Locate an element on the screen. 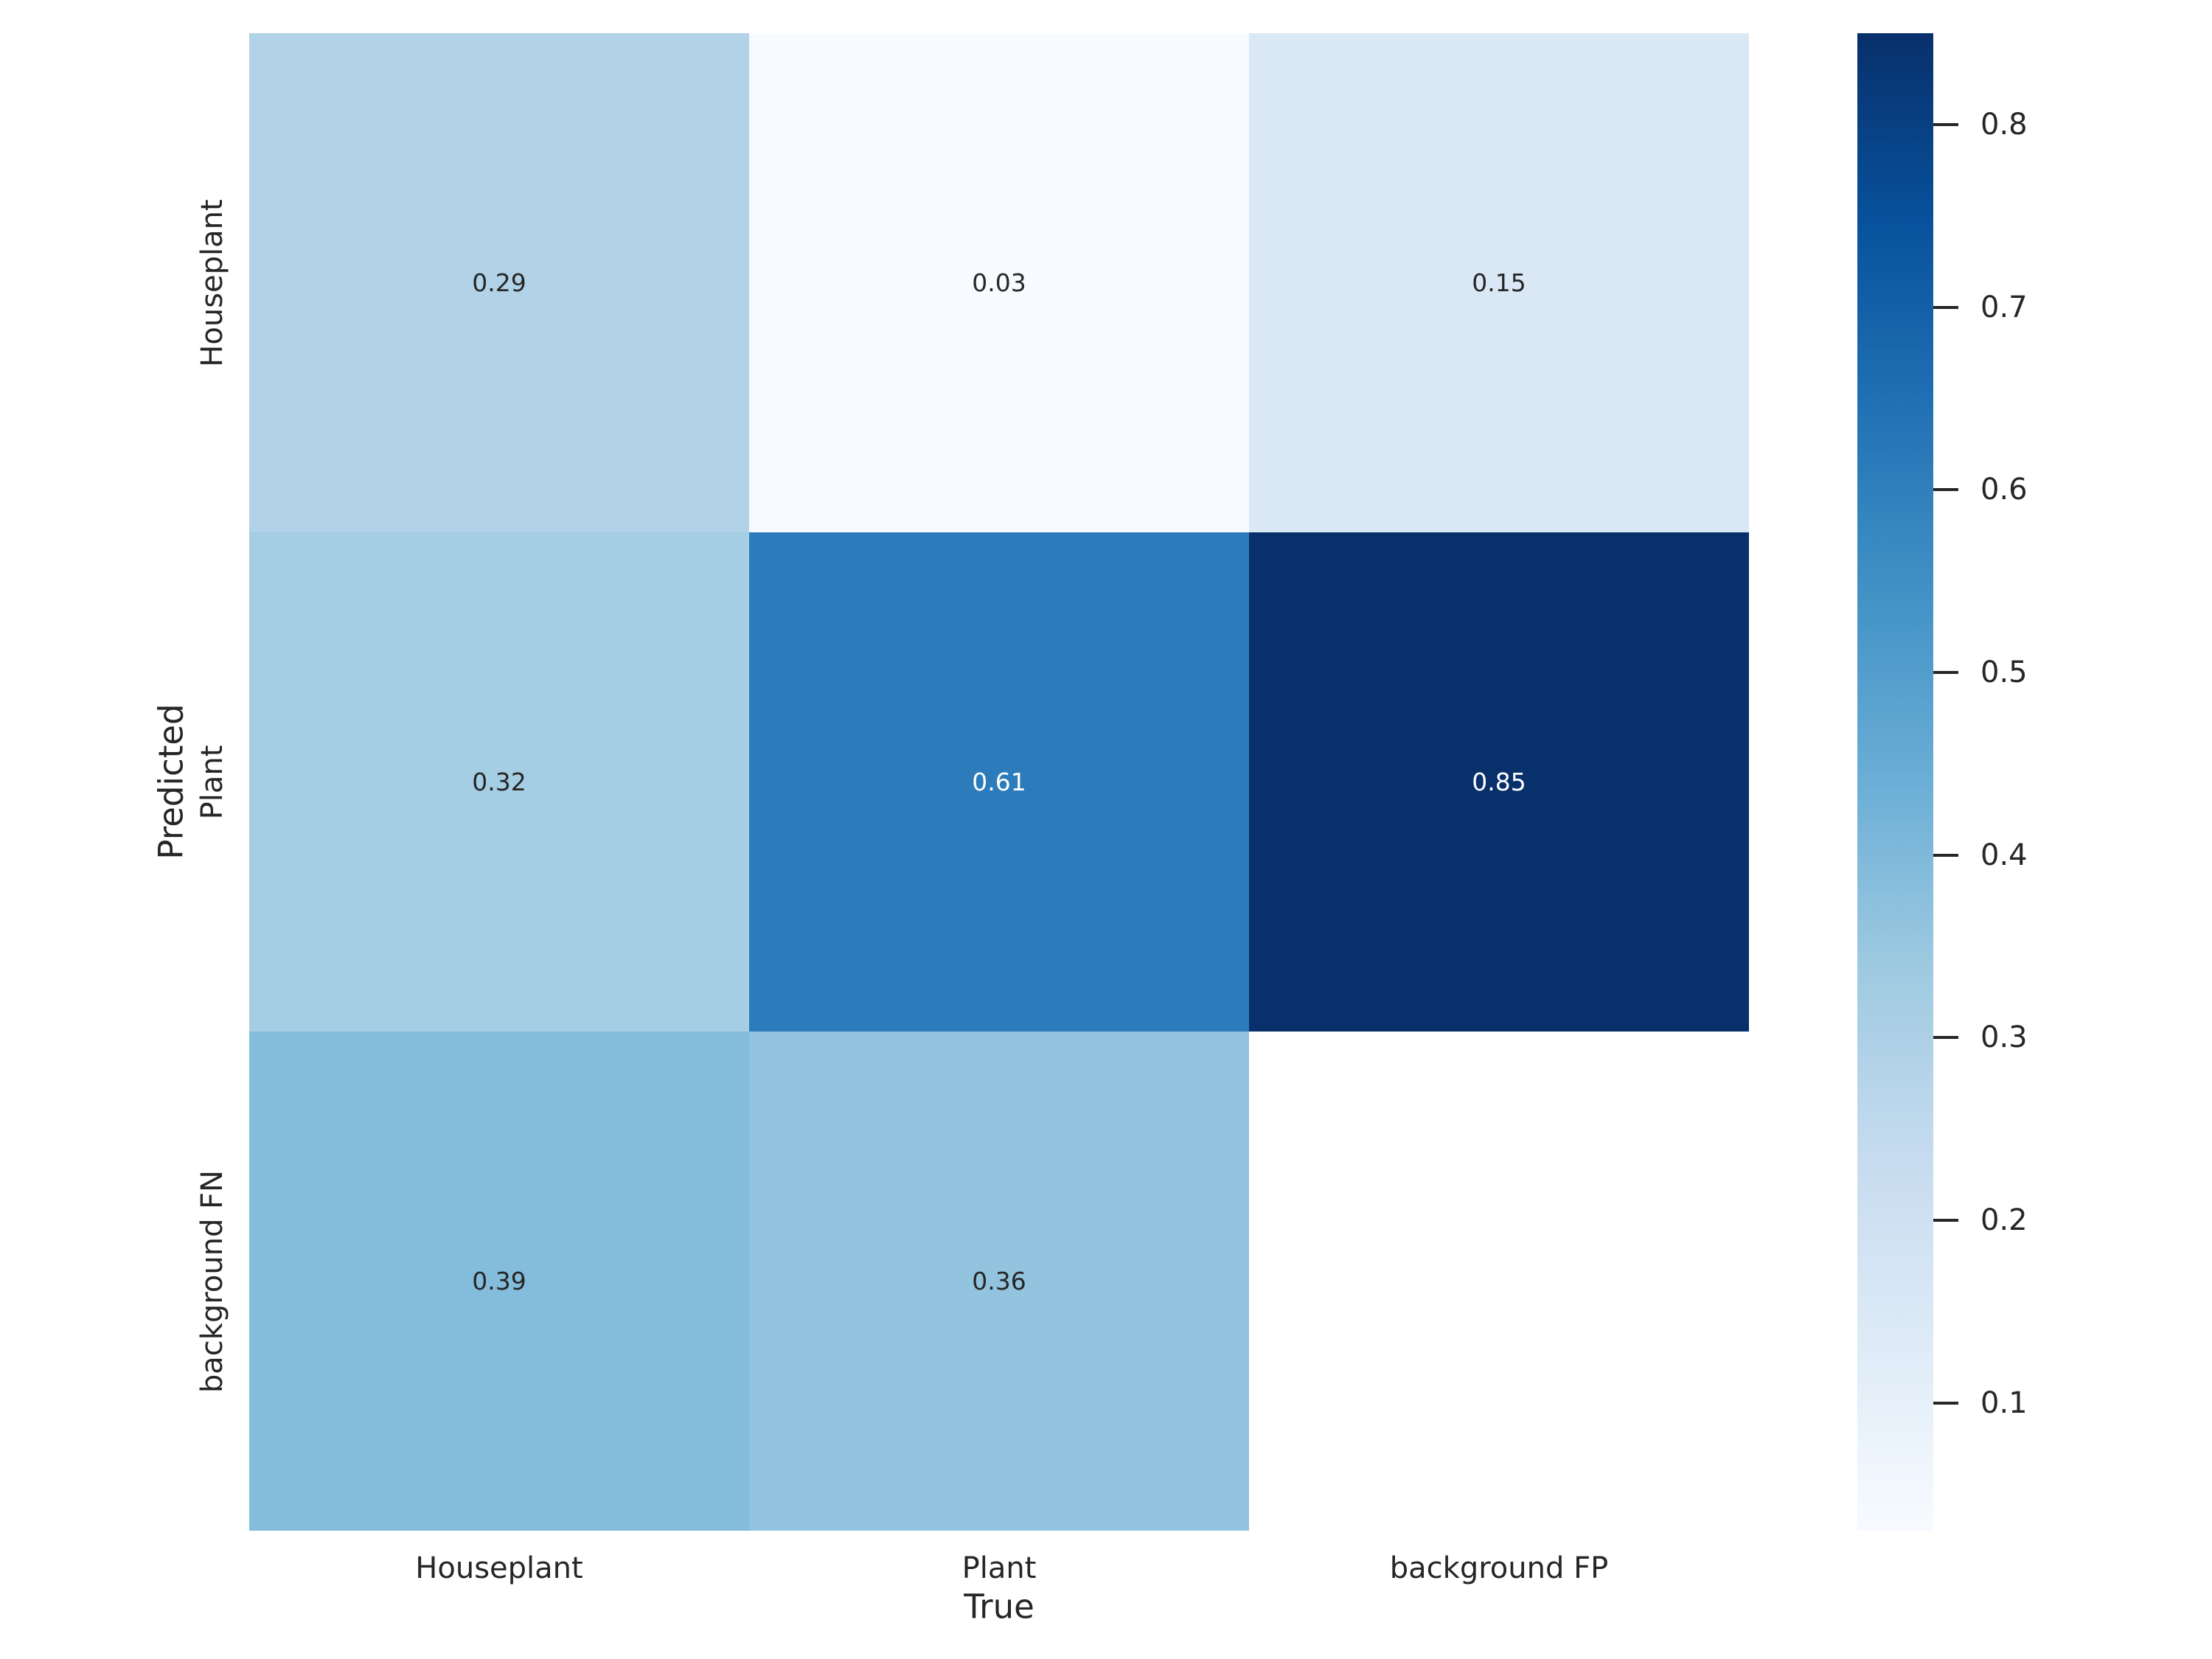 The image size is (2212, 1659). heatmap-cell: 0.15 is located at coordinates (1499, 282).